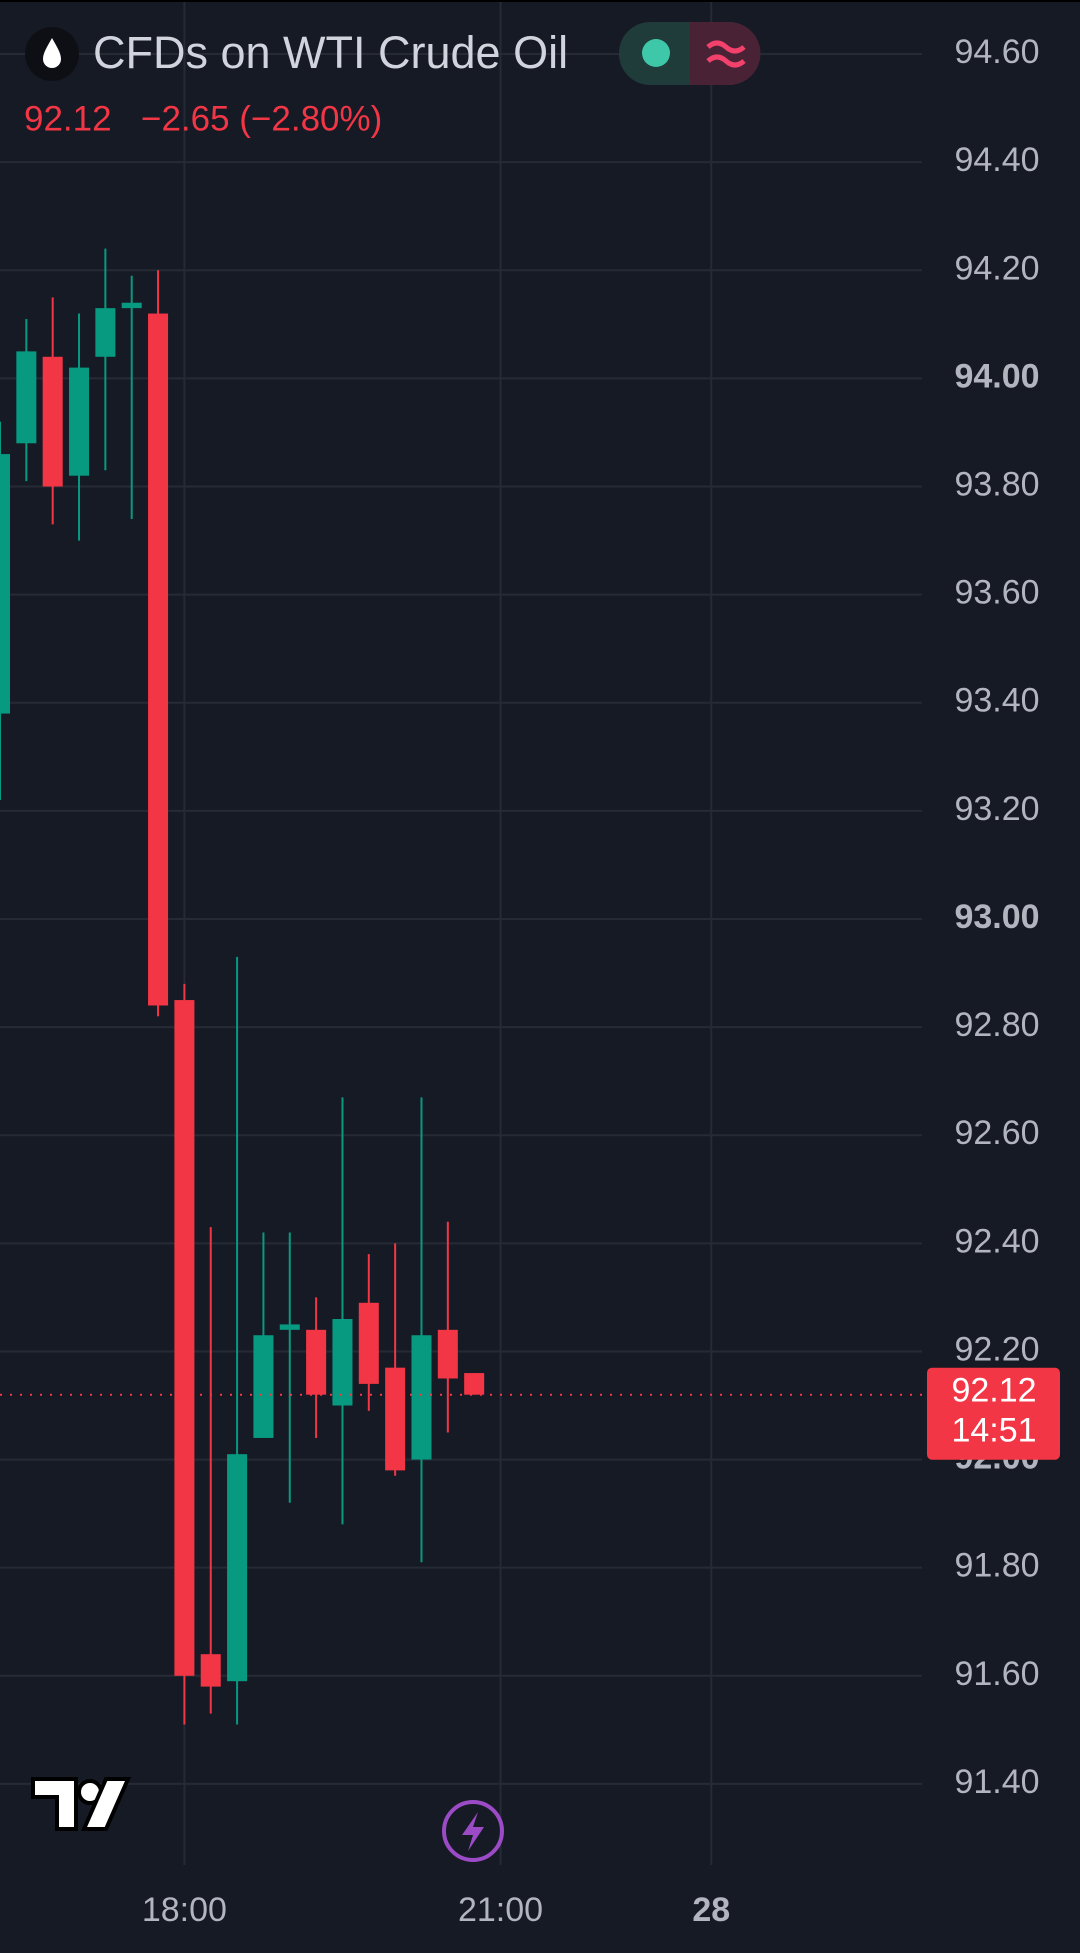 The image size is (1080, 1953). What do you see at coordinates (711, 1910) in the screenshot?
I see `x-tick-label: 28` at bounding box center [711, 1910].